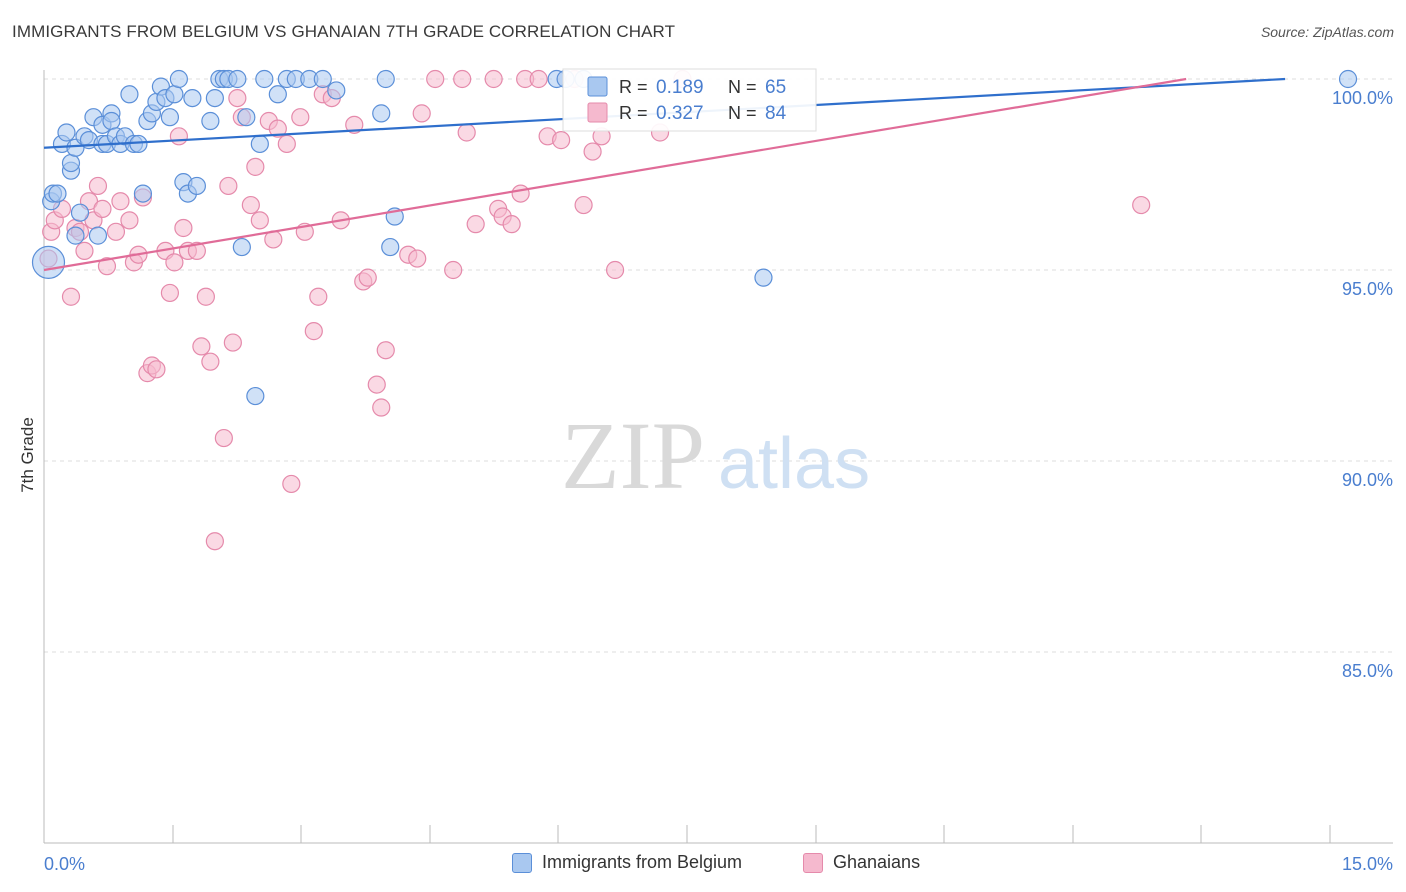  Describe the element at coordinates (642, 862) in the screenshot. I see `legend-label-belgium: Immigrants from Belgium` at that location.